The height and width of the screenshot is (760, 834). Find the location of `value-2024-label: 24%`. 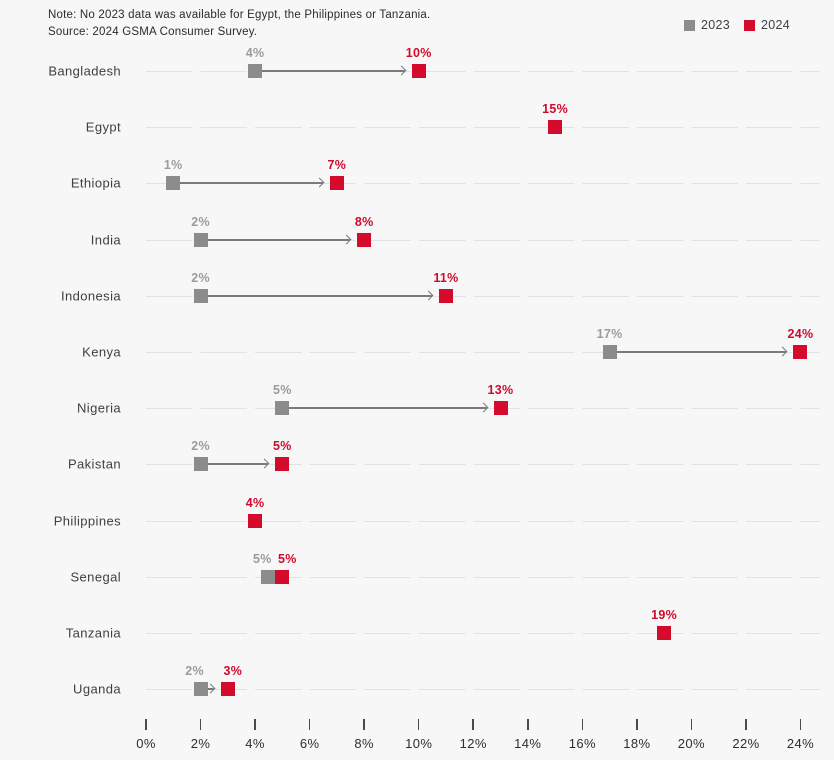

value-2024-label: 24% is located at coordinates (800, 334).